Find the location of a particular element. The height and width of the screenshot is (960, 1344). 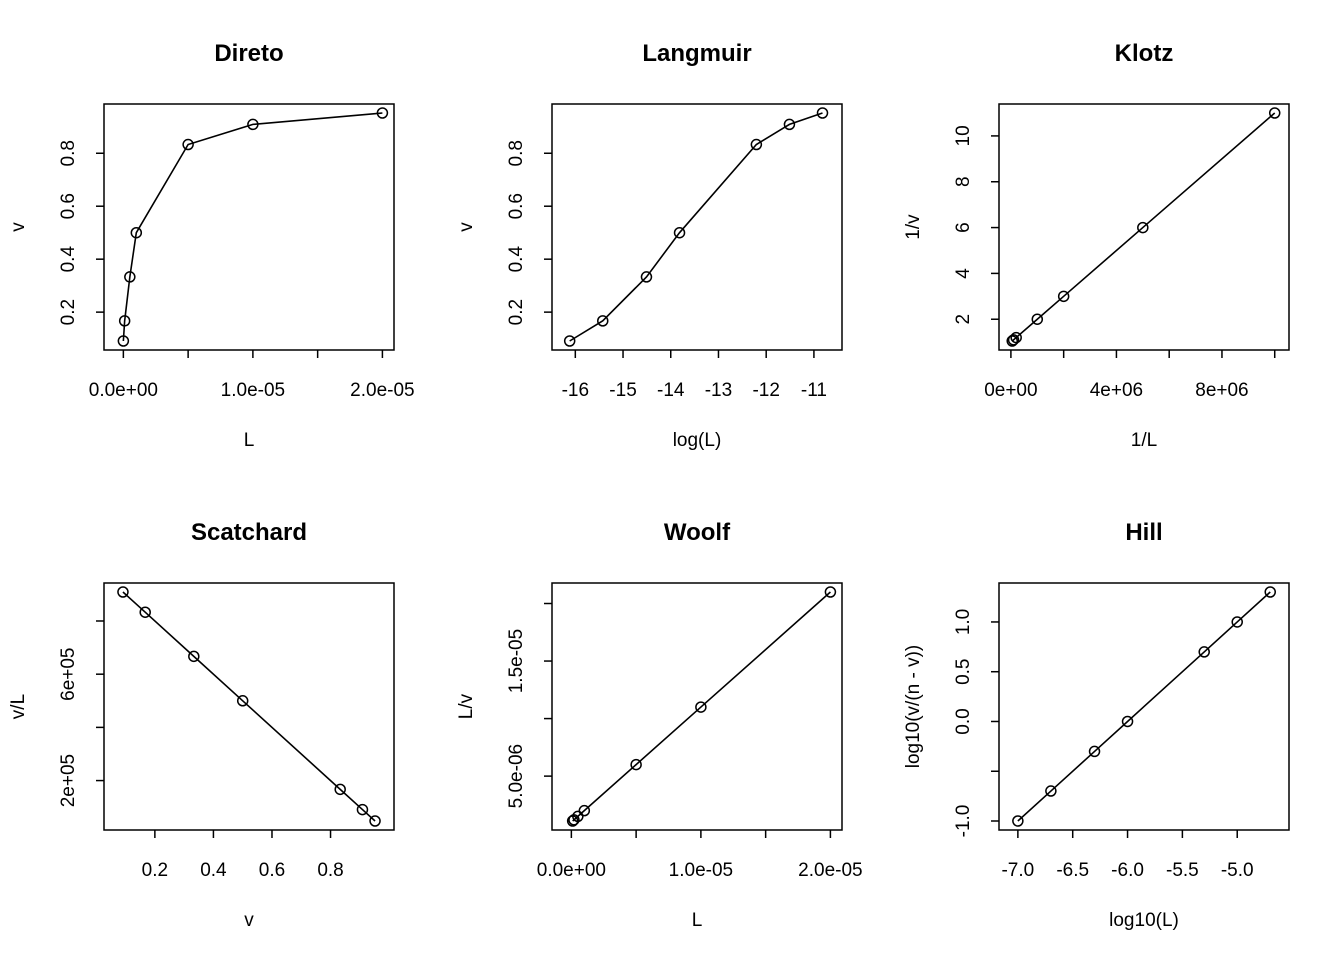

y-tick-label: 0.0 is located at coordinates (963, 721).